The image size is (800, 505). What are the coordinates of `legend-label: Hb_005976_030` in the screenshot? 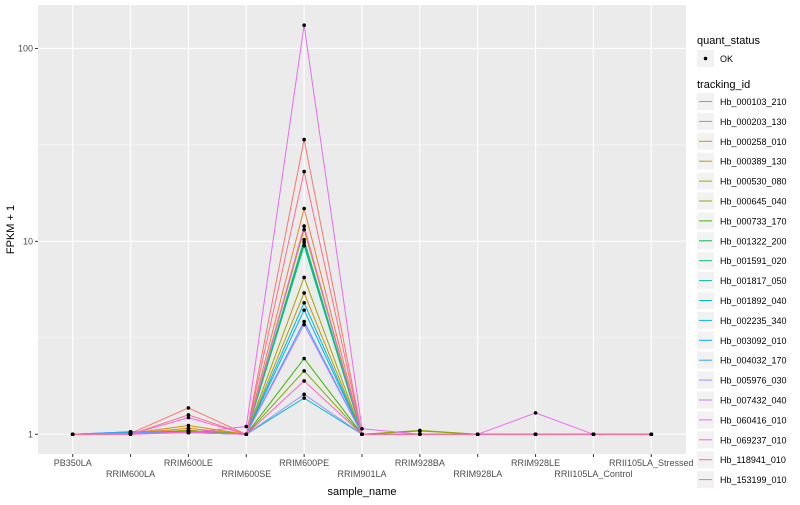 It's located at (753, 381).